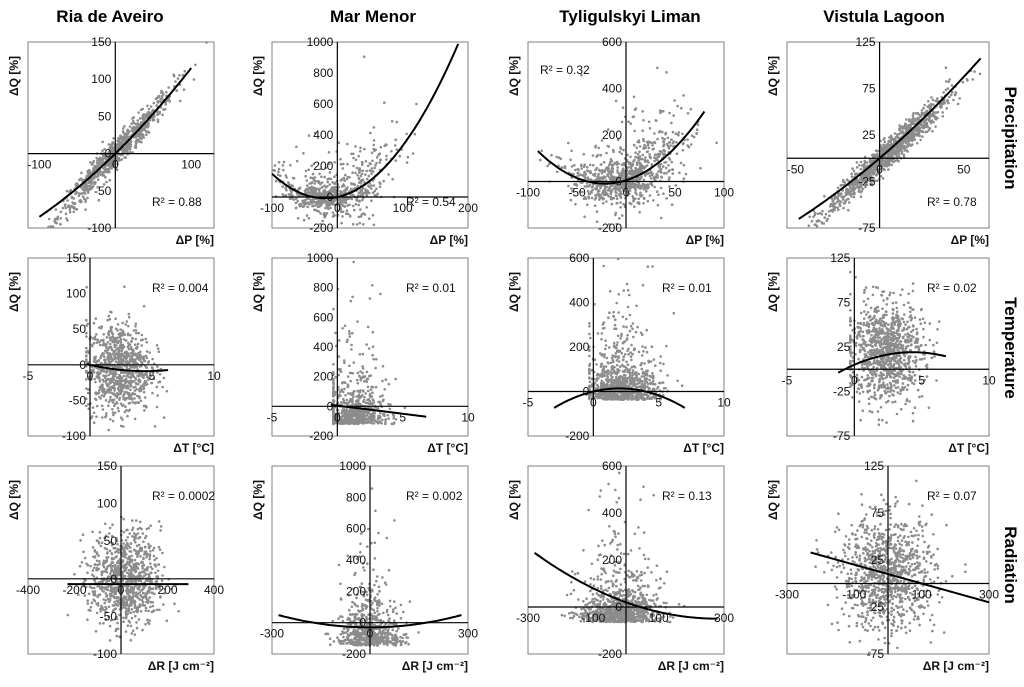 The height and width of the screenshot is (687, 1024). What do you see at coordinates (39, 165) in the screenshot?
I see `x-tick-label: -100` at bounding box center [39, 165].